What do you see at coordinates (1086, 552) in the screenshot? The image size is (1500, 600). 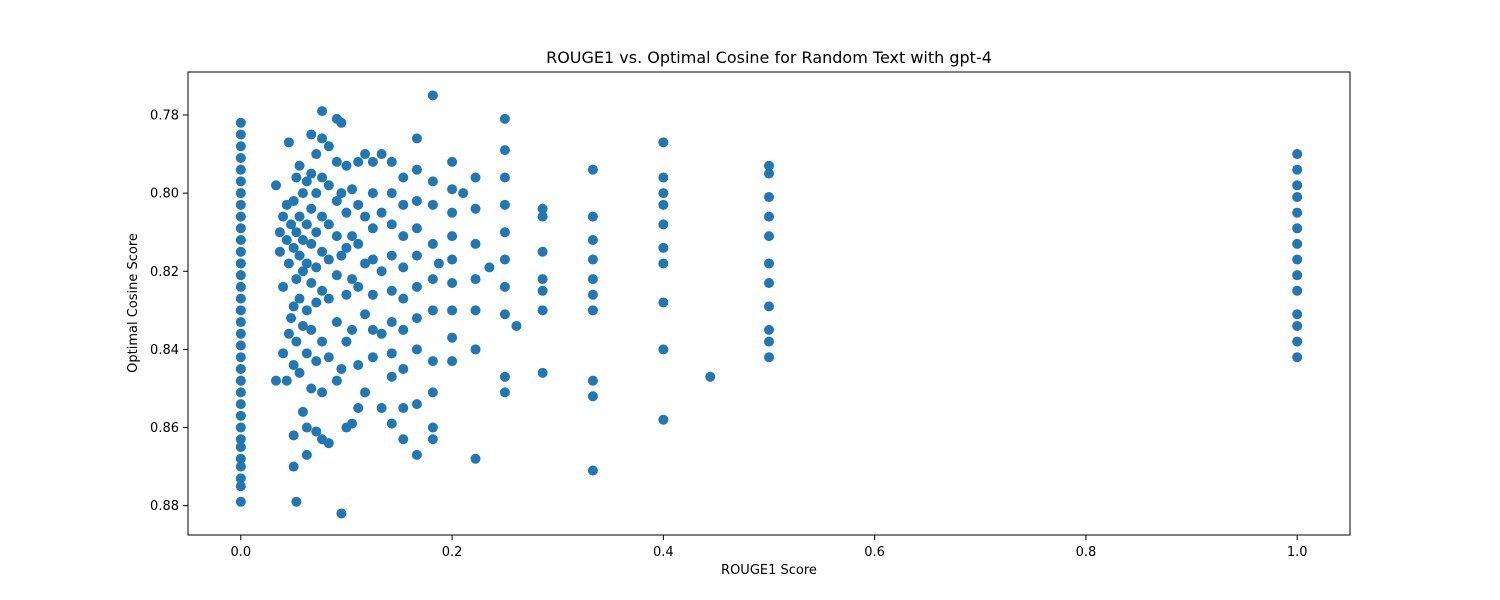 I see `x-tick-label: 0.8` at bounding box center [1086, 552].